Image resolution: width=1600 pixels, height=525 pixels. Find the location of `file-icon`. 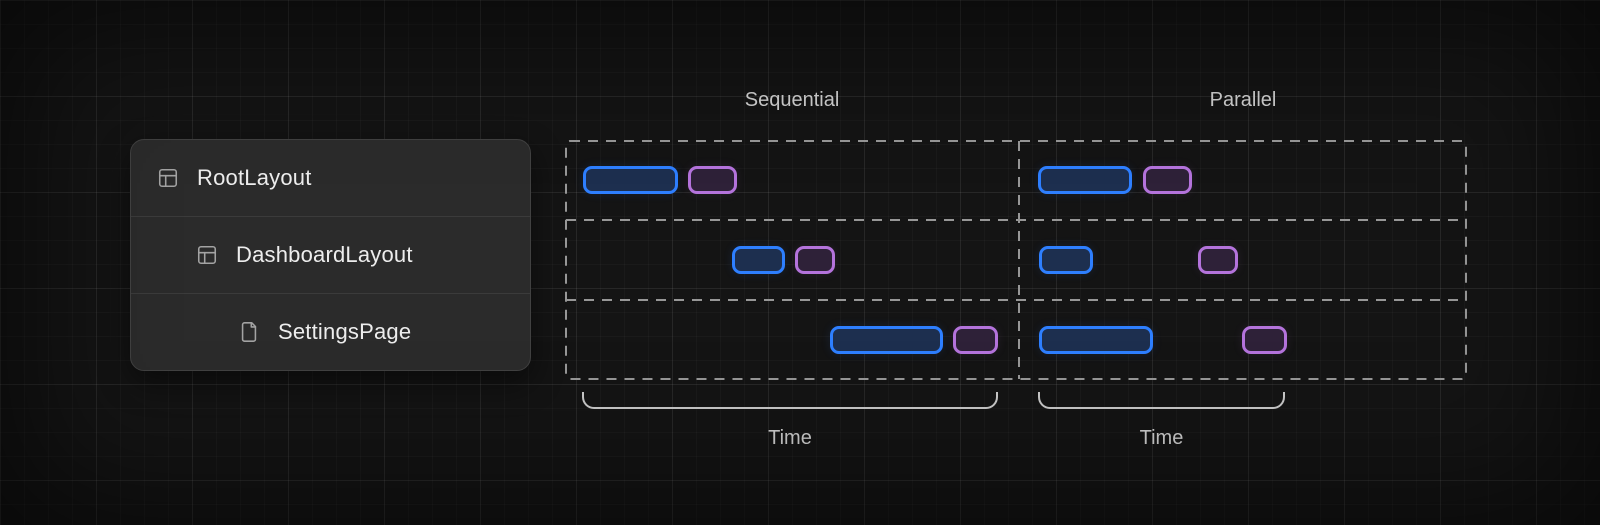

file-icon is located at coordinates (249, 332).